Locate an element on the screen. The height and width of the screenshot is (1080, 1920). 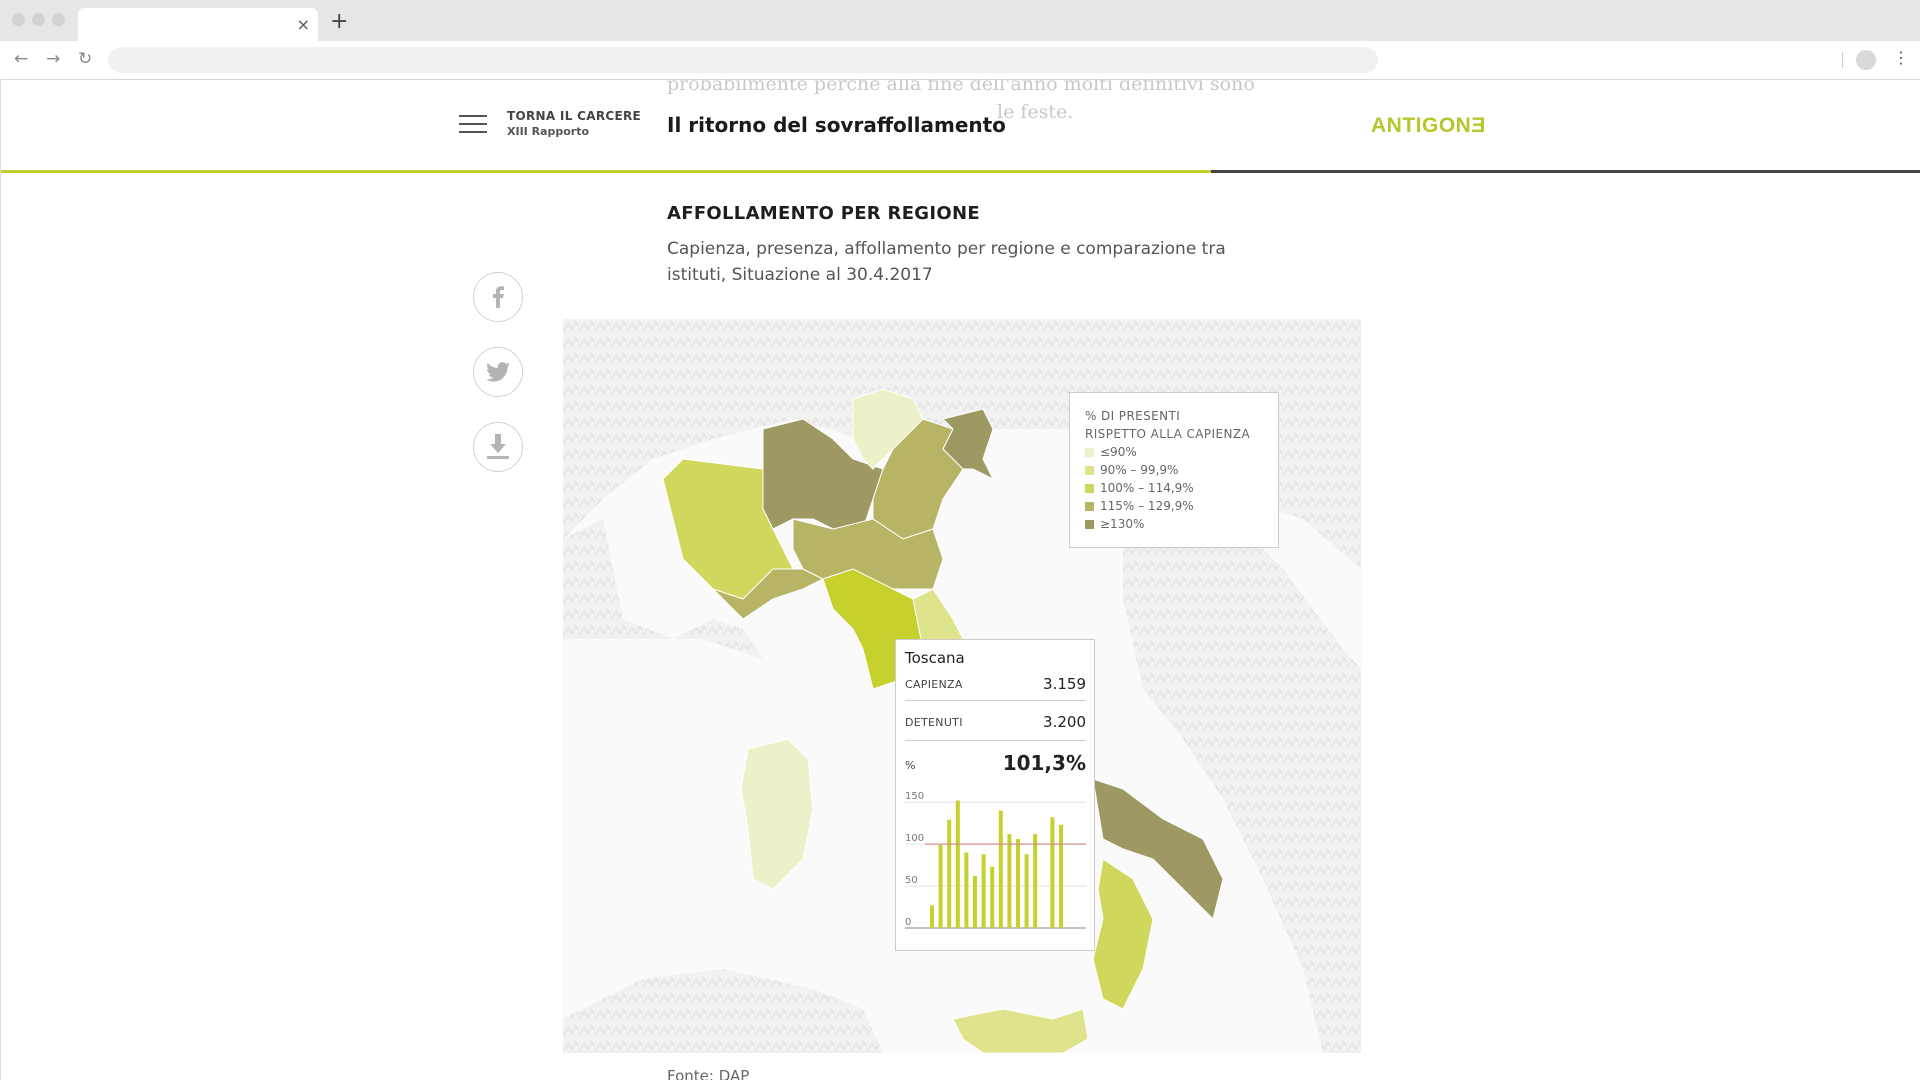
antigone-logo: ANTIGONƎ is located at coordinates (1428, 125).